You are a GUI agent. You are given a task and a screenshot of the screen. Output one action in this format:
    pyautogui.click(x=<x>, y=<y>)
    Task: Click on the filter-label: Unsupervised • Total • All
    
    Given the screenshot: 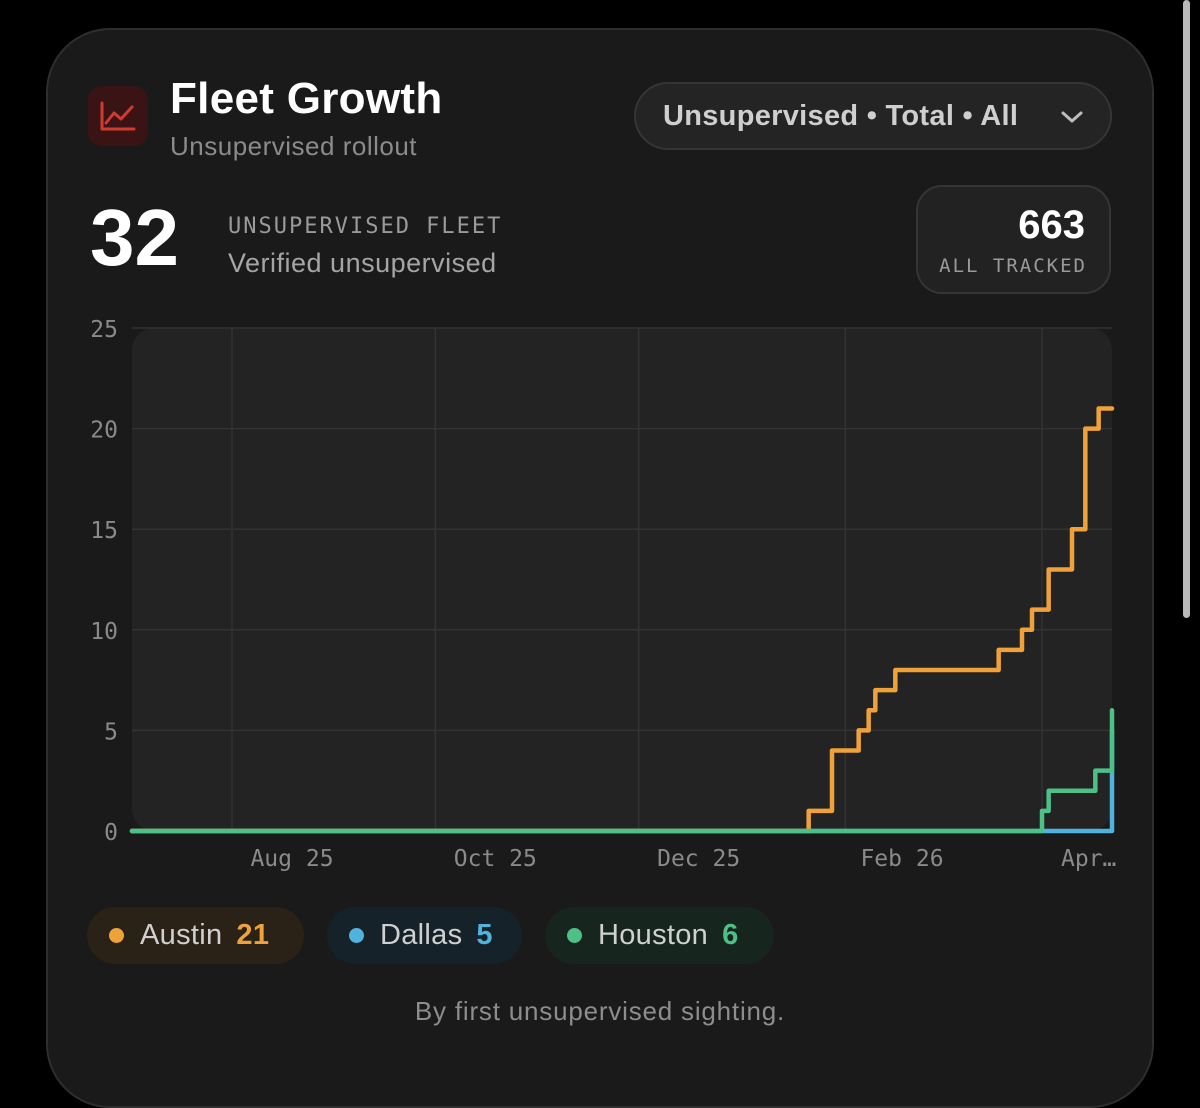 What is the action you would take?
    pyautogui.click(x=841, y=115)
    